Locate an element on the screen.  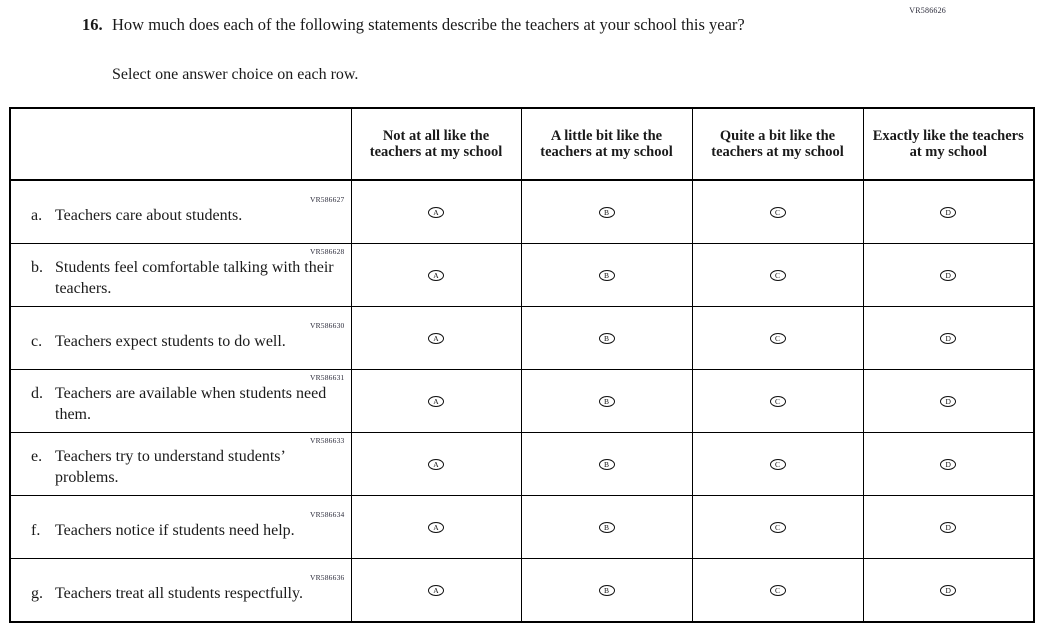
question-instruction: Select one answer choice on each row. is located at coordinates (235, 74).